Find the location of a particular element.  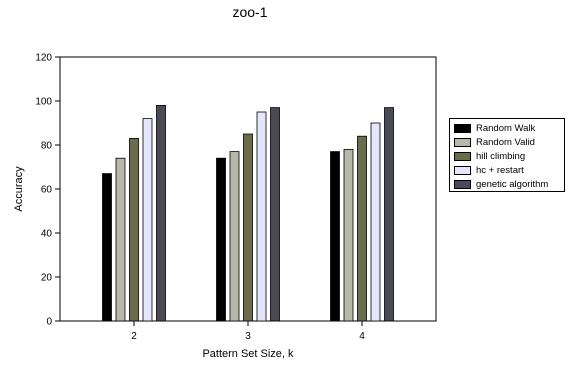

y-tick-label: 0 is located at coordinates (49, 322).